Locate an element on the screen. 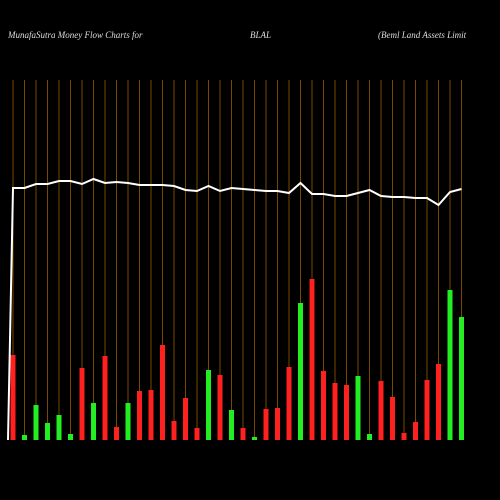 This screenshot has width=500, height=500. chart-subtitle: (Beml Land Assets Limit is located at coordinates (422, 35).